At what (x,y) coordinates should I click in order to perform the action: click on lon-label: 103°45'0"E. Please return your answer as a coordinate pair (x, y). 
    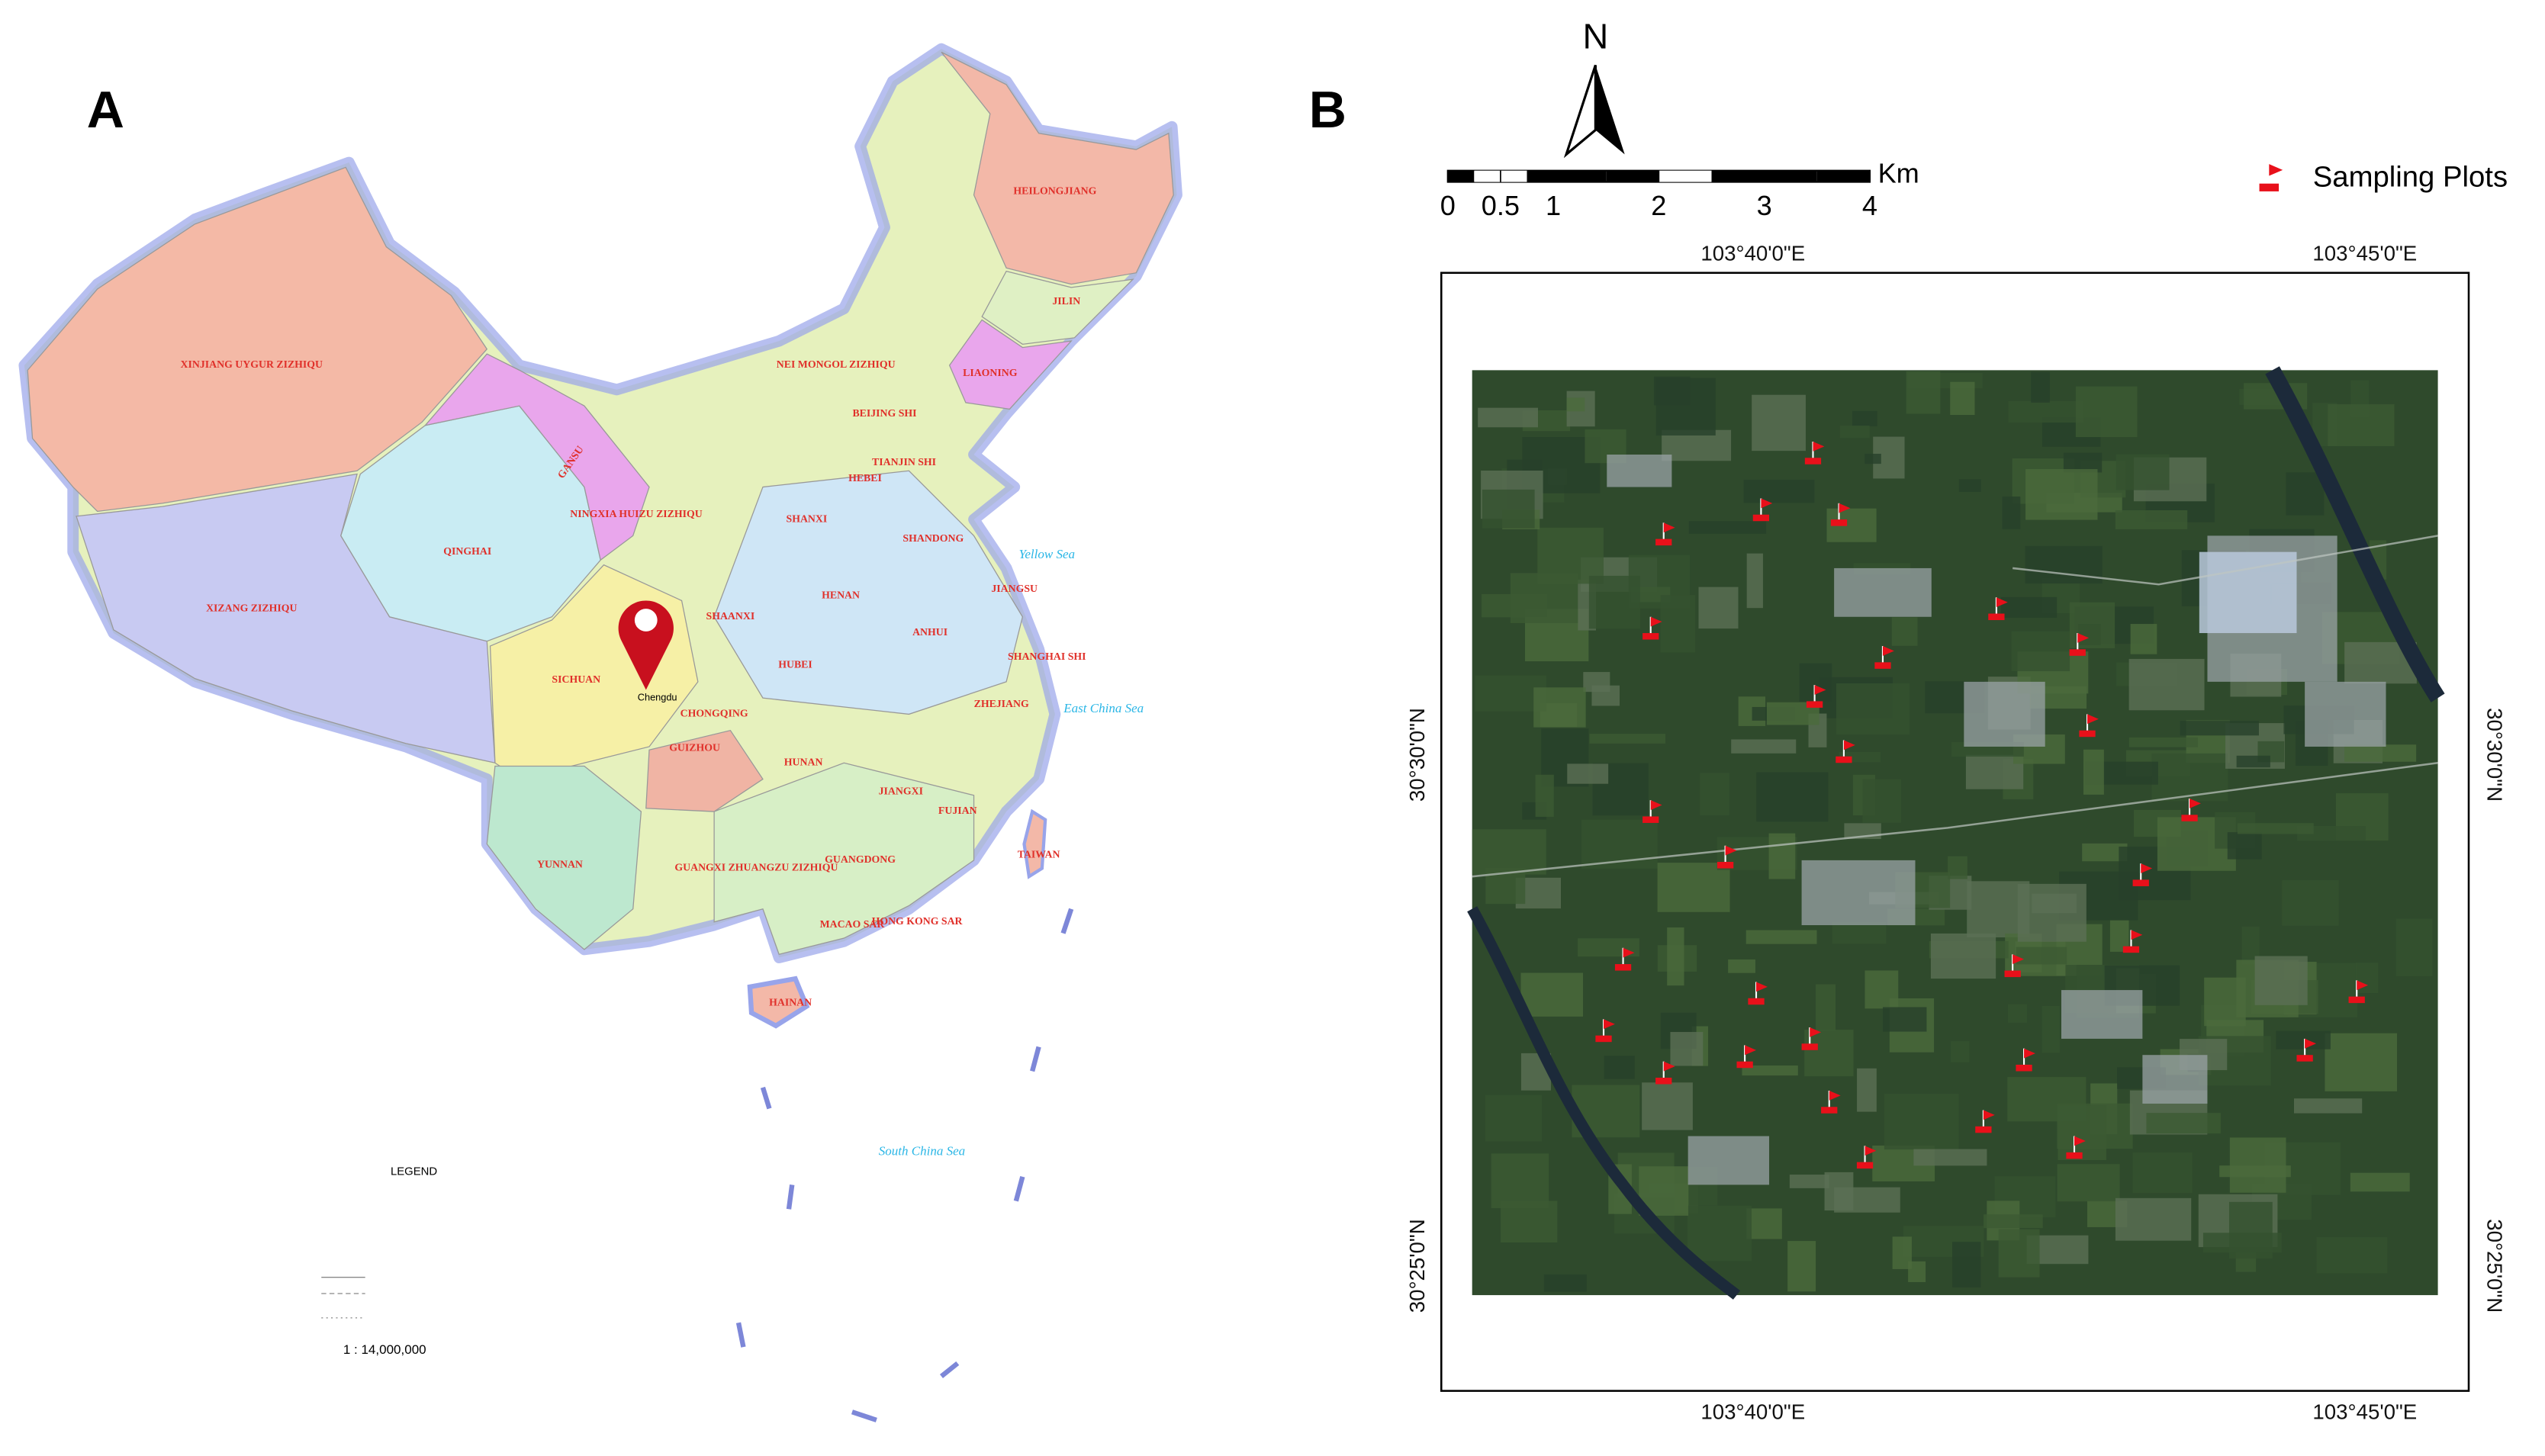
    Looking at the image, I should click on (2364, 253).